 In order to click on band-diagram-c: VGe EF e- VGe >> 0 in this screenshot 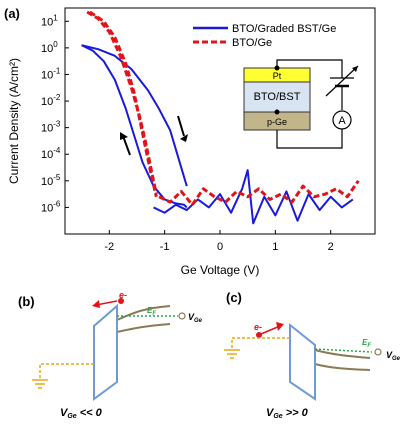, I will do `click(312, 371)`.